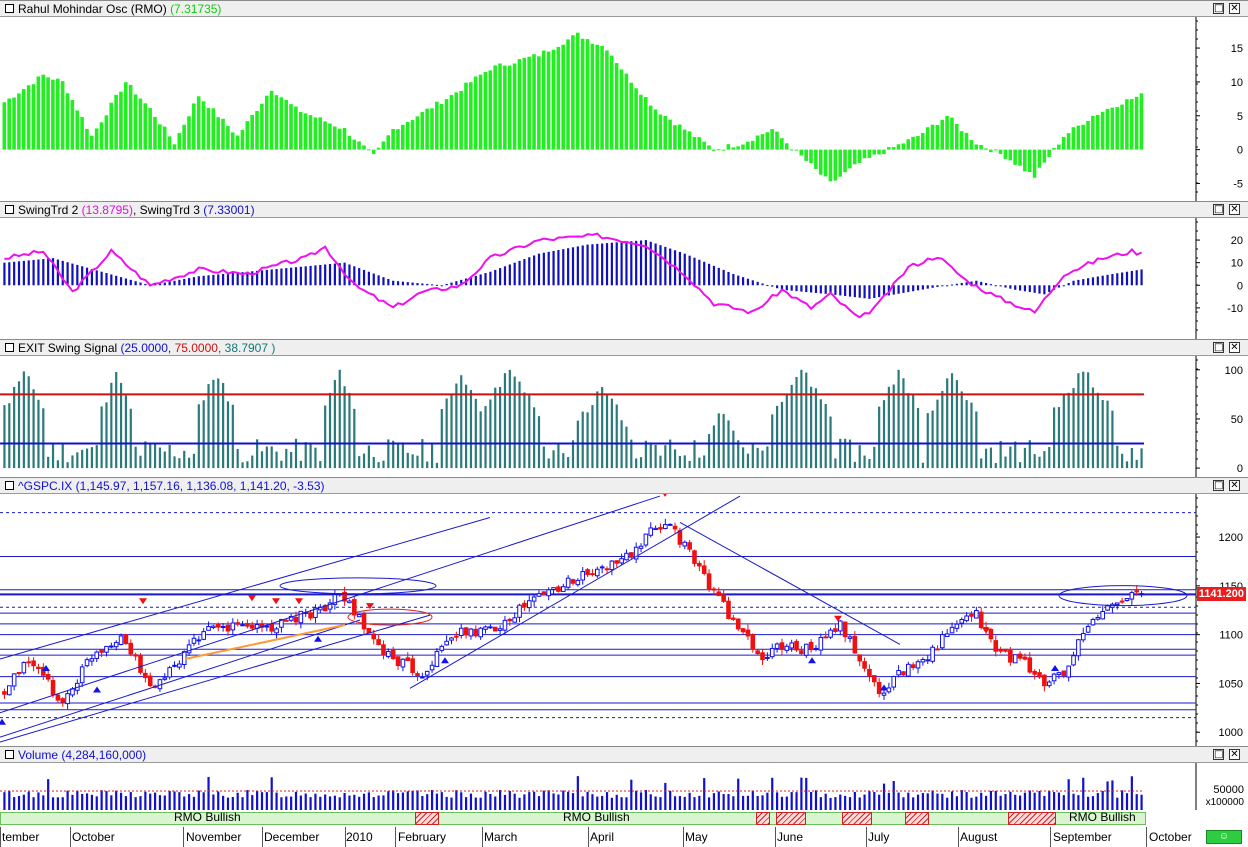  I want to click on month-label: June, so click(790, 837).